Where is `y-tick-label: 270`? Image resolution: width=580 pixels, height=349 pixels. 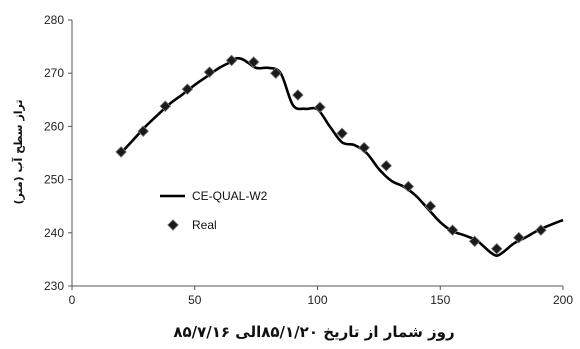 y-tick-label: 270 is located at coordinates (54, 73).